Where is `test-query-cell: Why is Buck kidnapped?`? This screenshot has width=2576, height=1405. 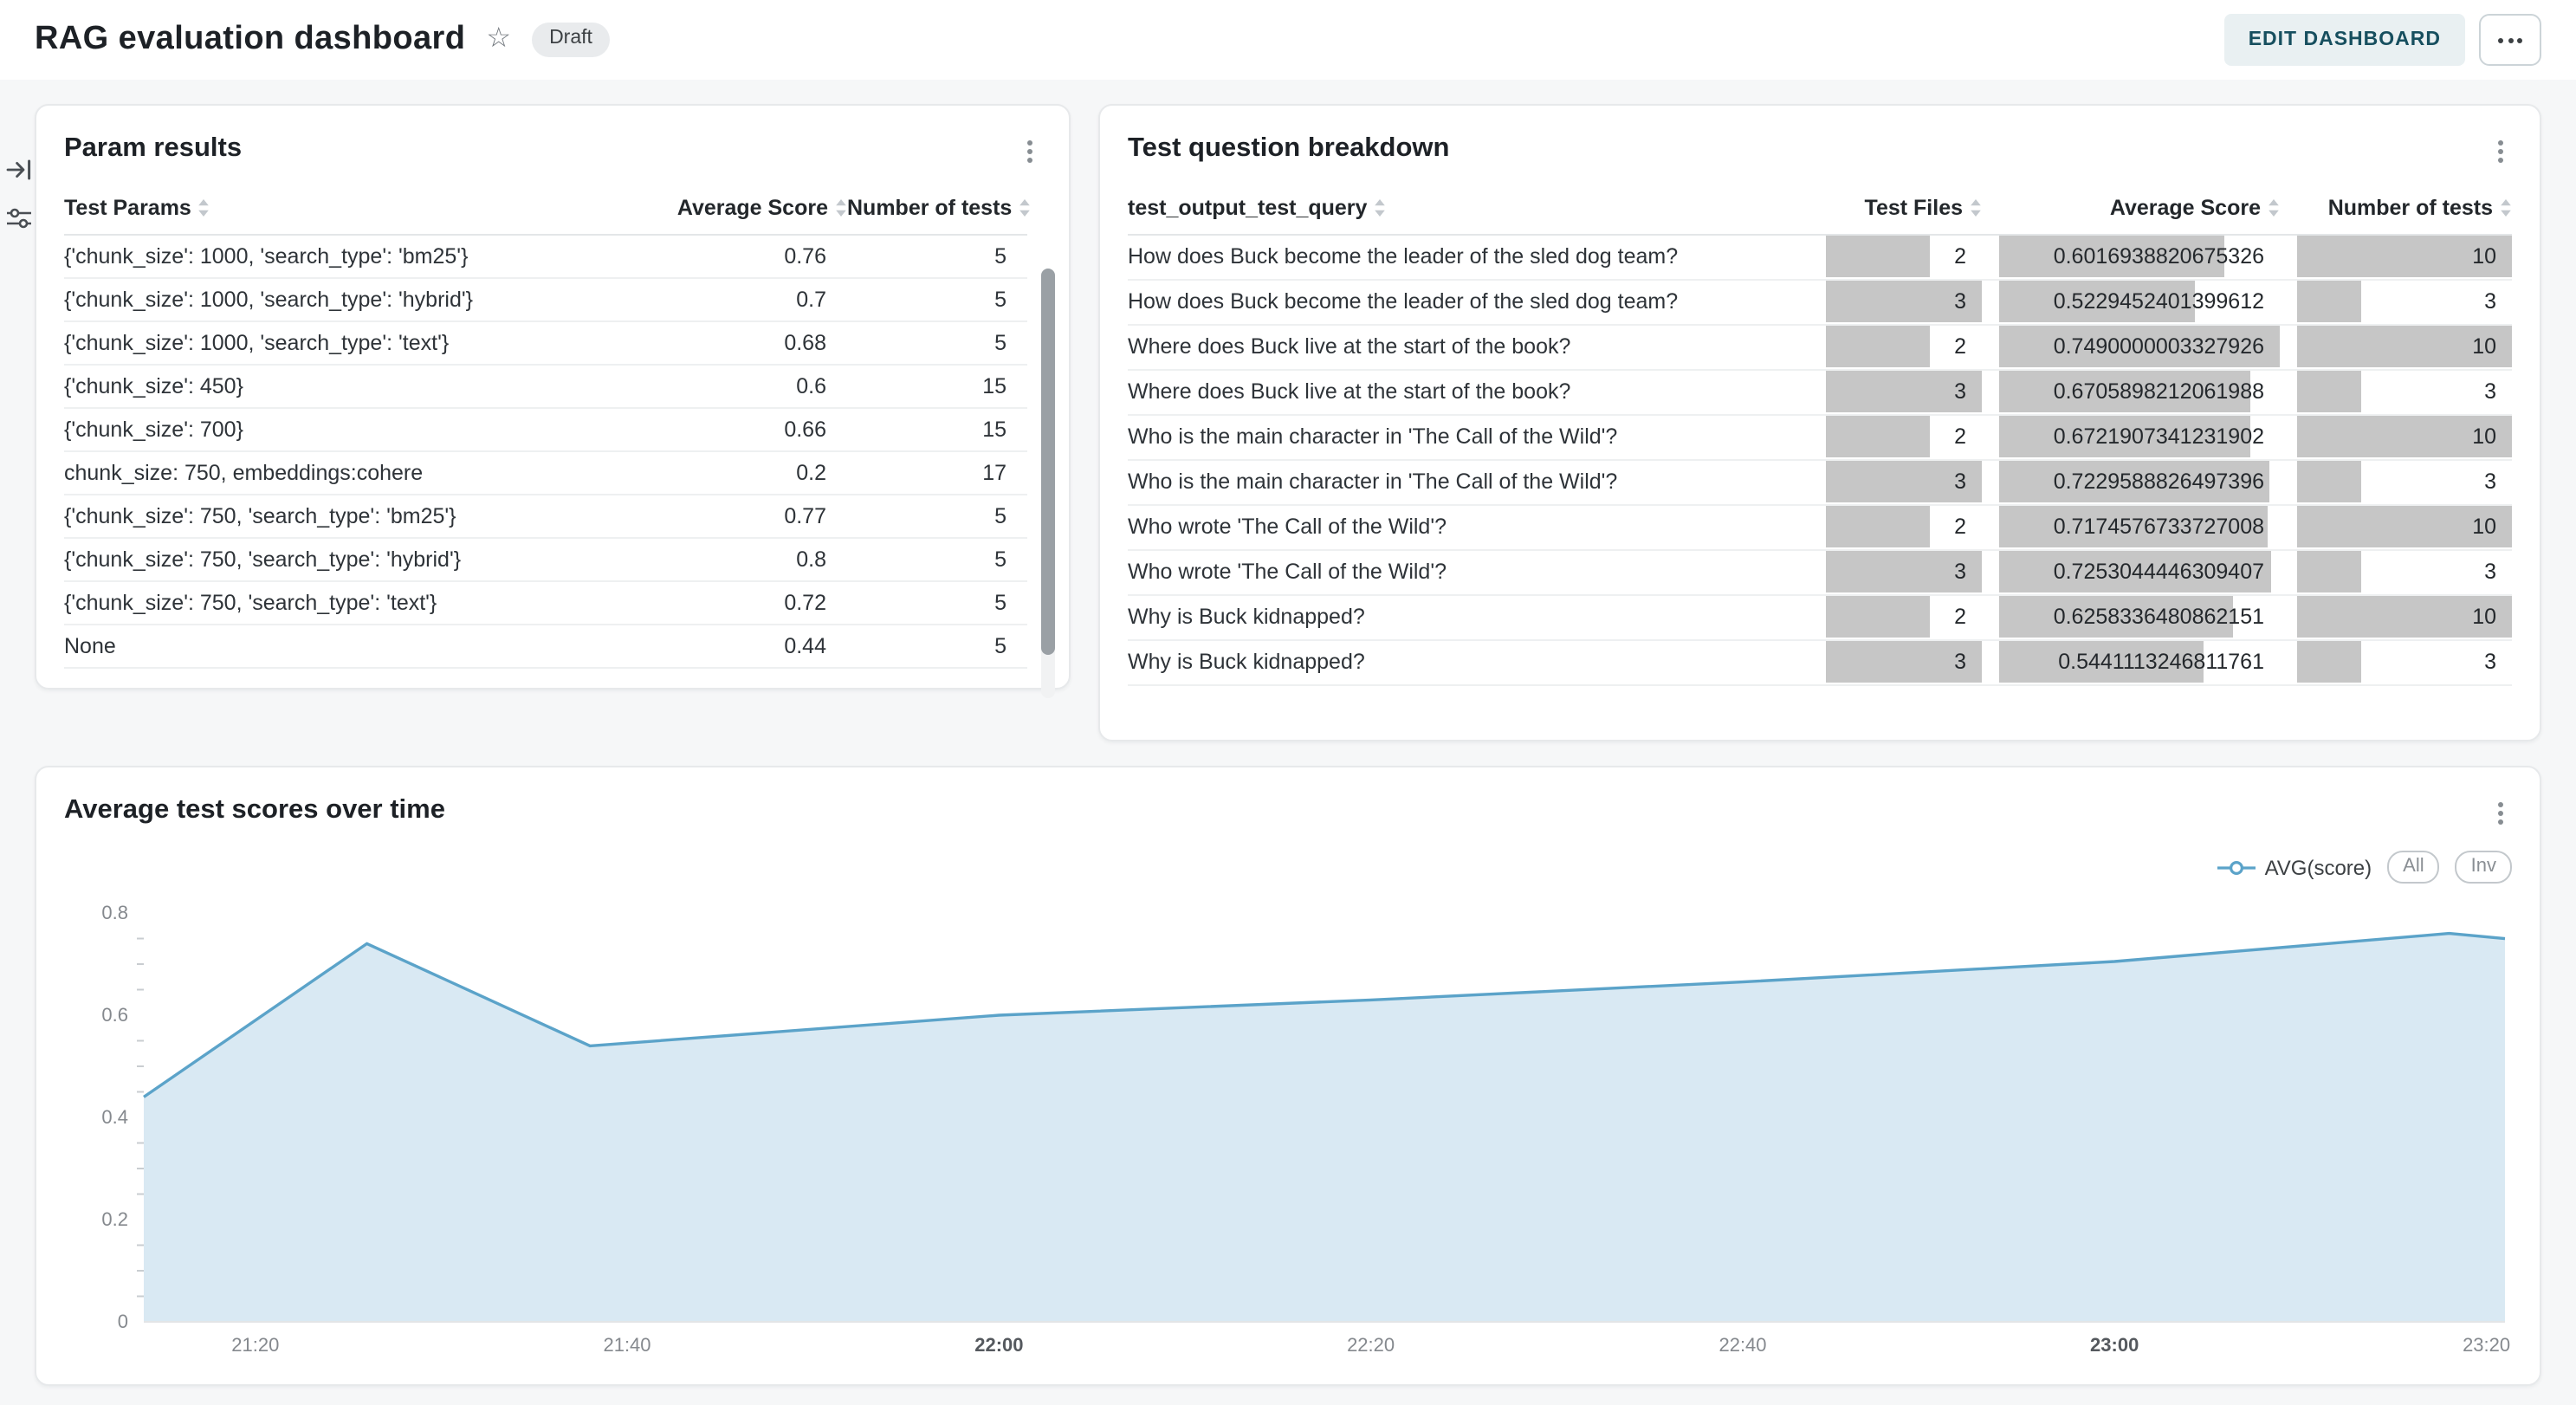
test-query-cell: Why is Buck kidnapped? is located at coordinates (1477, 617).